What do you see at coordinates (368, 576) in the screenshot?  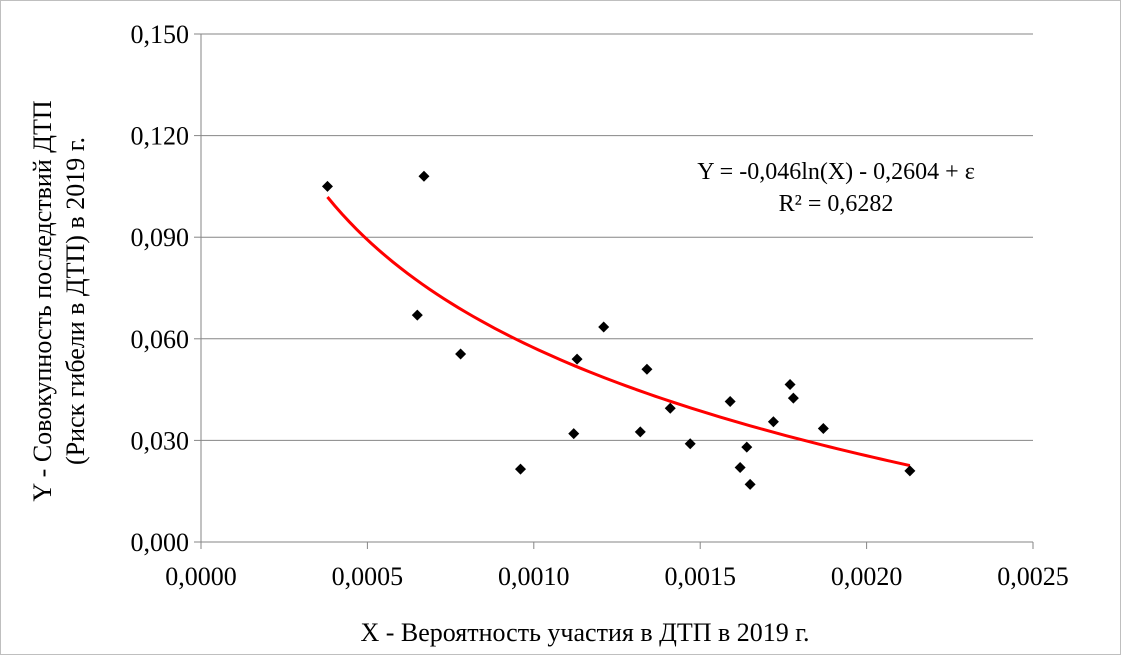 I see `x-tick-label: 0,0005` at bounding box center [368, 576].